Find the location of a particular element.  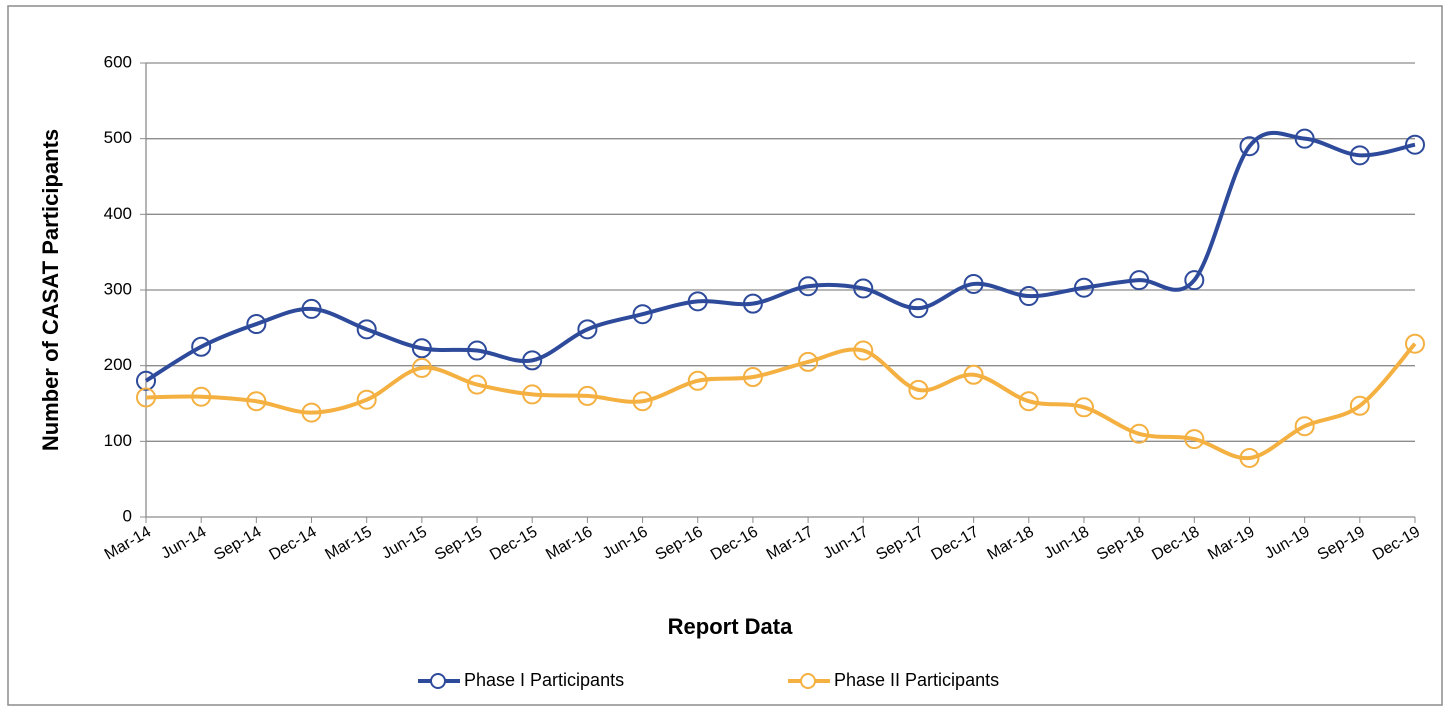

legend-label: Phase II Participants is located at coordinates (916, 680).